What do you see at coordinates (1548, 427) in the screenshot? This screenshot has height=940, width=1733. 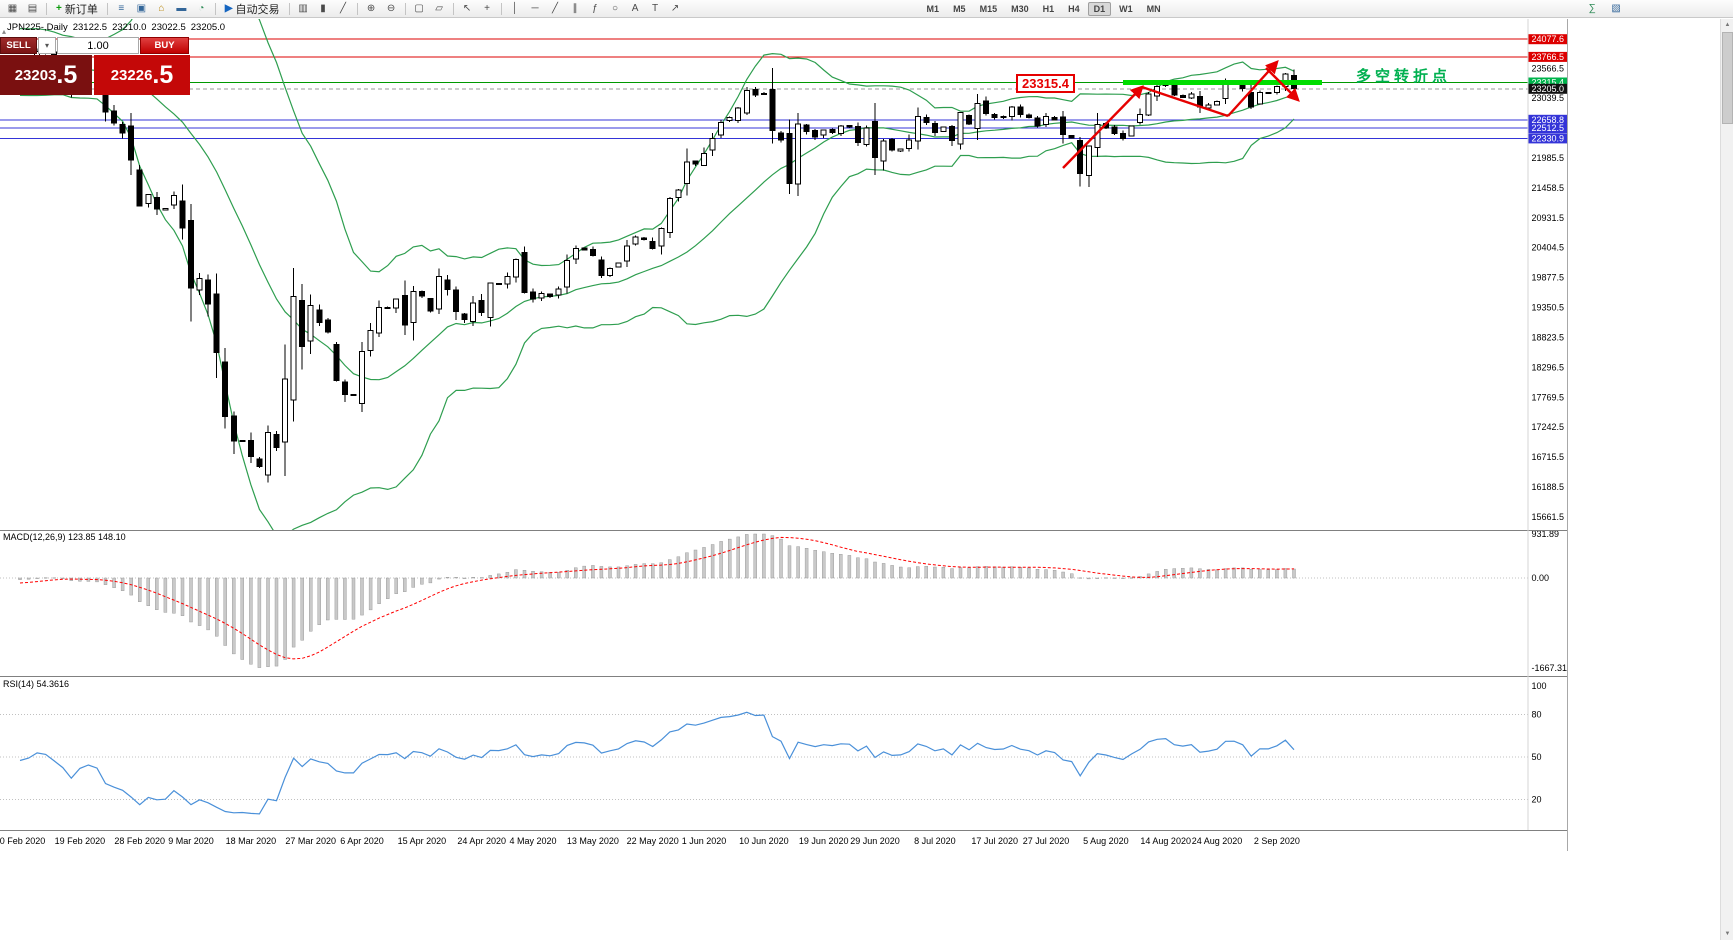 I see `price-scale-label: 17242.5` at bounding box center [1548, 427].